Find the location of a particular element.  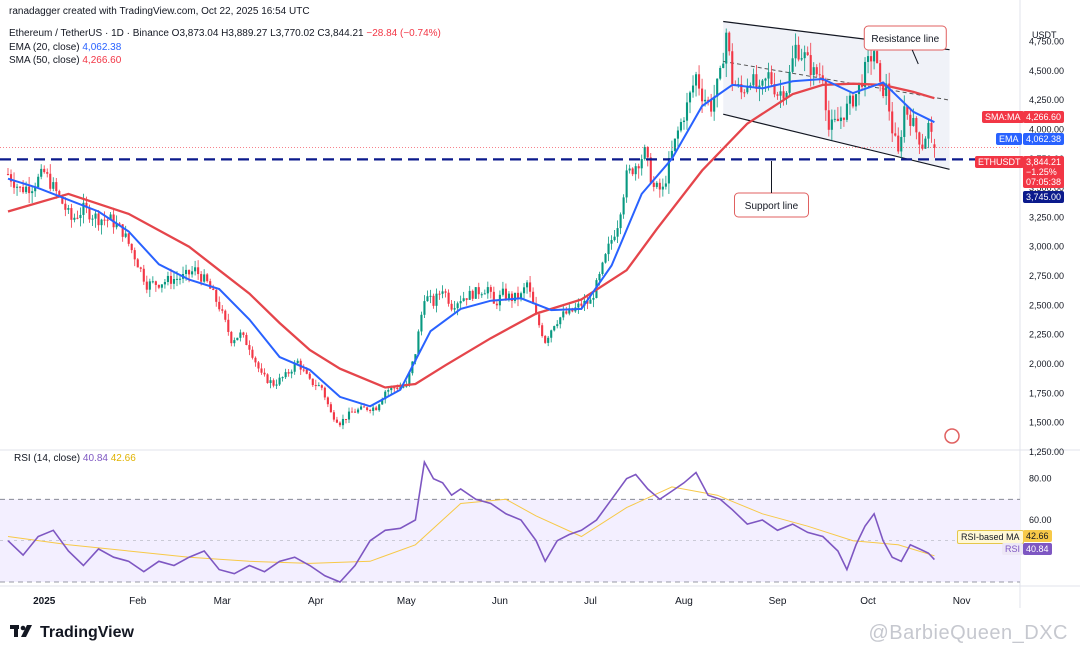

ema-legend: EMA (20, close) 4,062.38 is located at coordinates (65, 47).